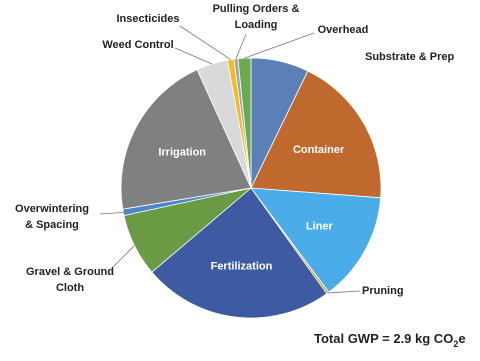 Image resolution: width=480 pixels, height=361 pixels. What do you see at coordinates (455, 344) in the screenshot?
I see `annotation-subscript: 2` at bounding box center [455, 344].